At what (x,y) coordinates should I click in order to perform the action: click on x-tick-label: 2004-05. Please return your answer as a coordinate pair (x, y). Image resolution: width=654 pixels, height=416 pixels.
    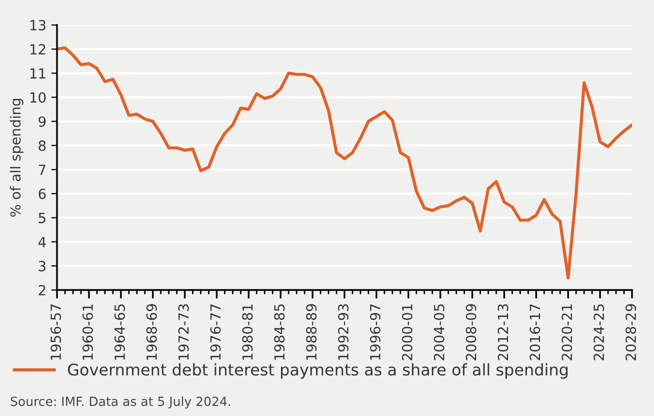
    Looking at the image, I should click on (439, 332).